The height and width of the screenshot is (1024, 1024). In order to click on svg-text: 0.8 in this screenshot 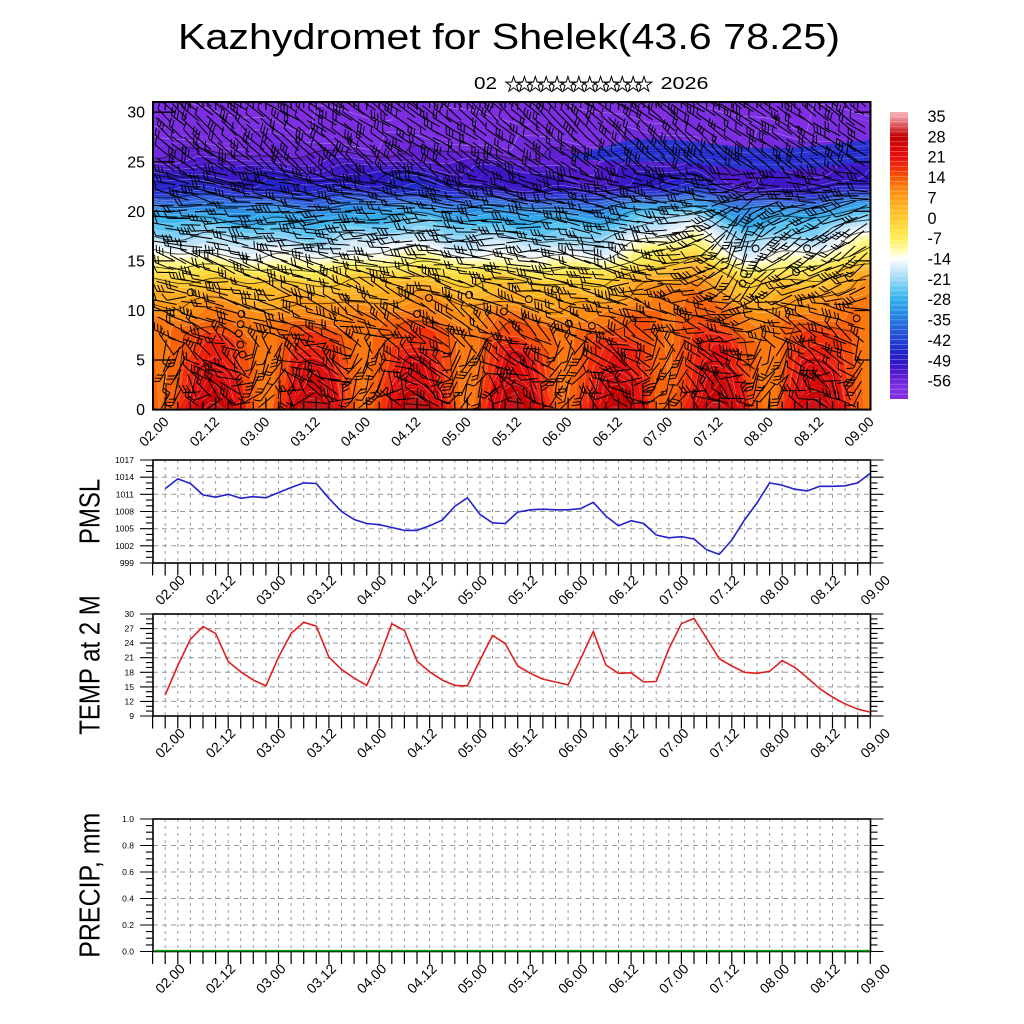, I will do `click(128, 846)`.